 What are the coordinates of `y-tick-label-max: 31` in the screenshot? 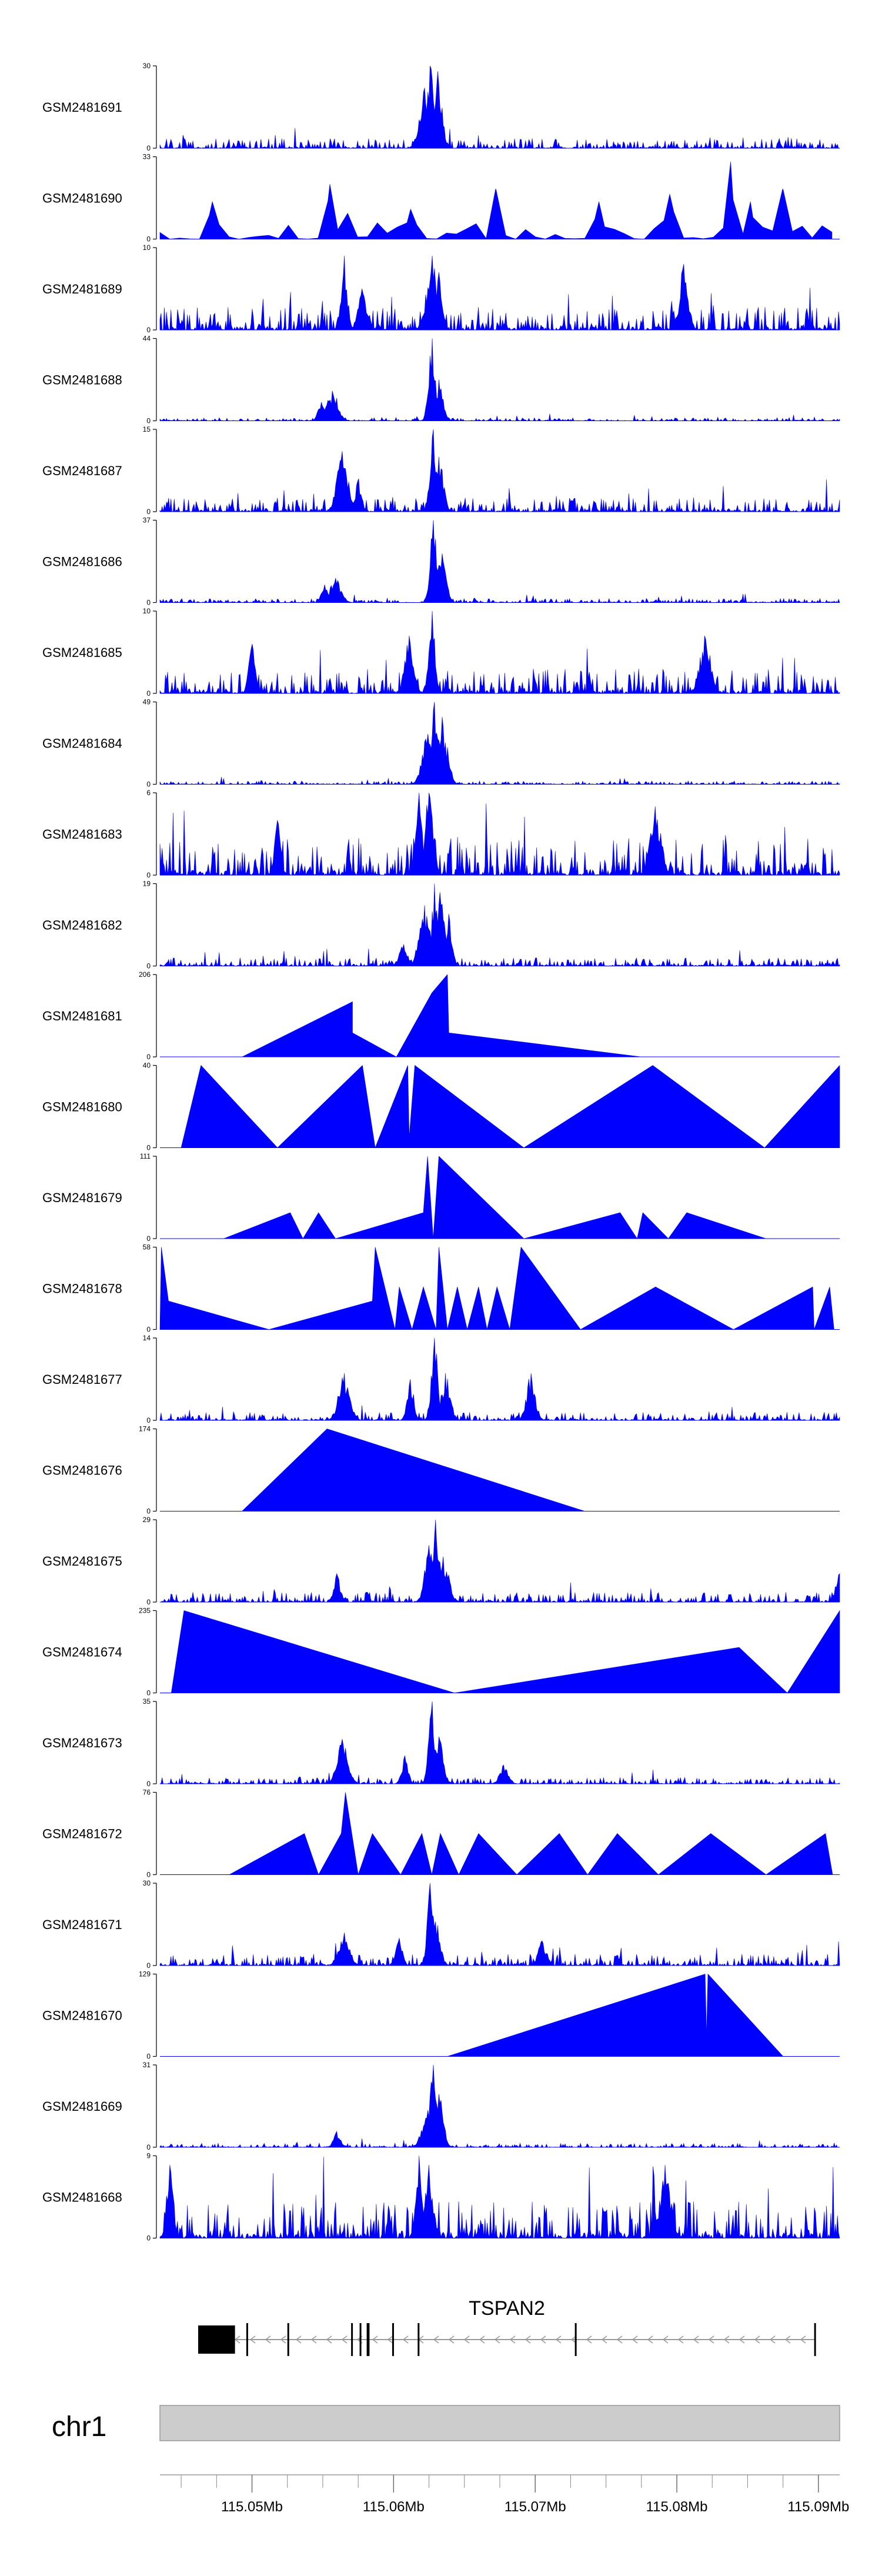 It's located at (147, 2065).